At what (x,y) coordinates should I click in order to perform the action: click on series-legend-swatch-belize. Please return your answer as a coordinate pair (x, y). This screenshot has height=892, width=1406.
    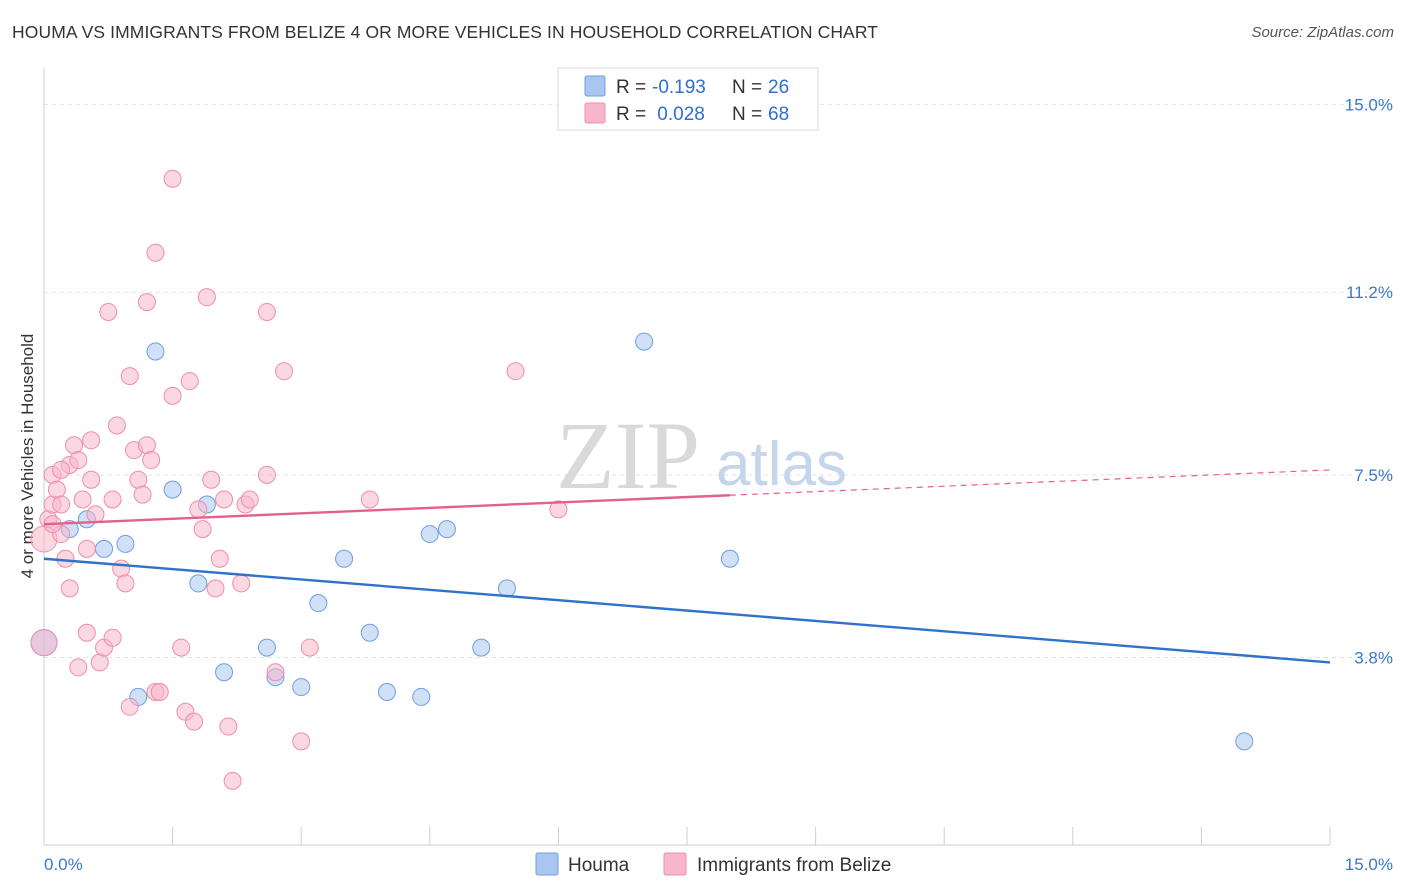
    Looking at the image, I should click on (675, 864).